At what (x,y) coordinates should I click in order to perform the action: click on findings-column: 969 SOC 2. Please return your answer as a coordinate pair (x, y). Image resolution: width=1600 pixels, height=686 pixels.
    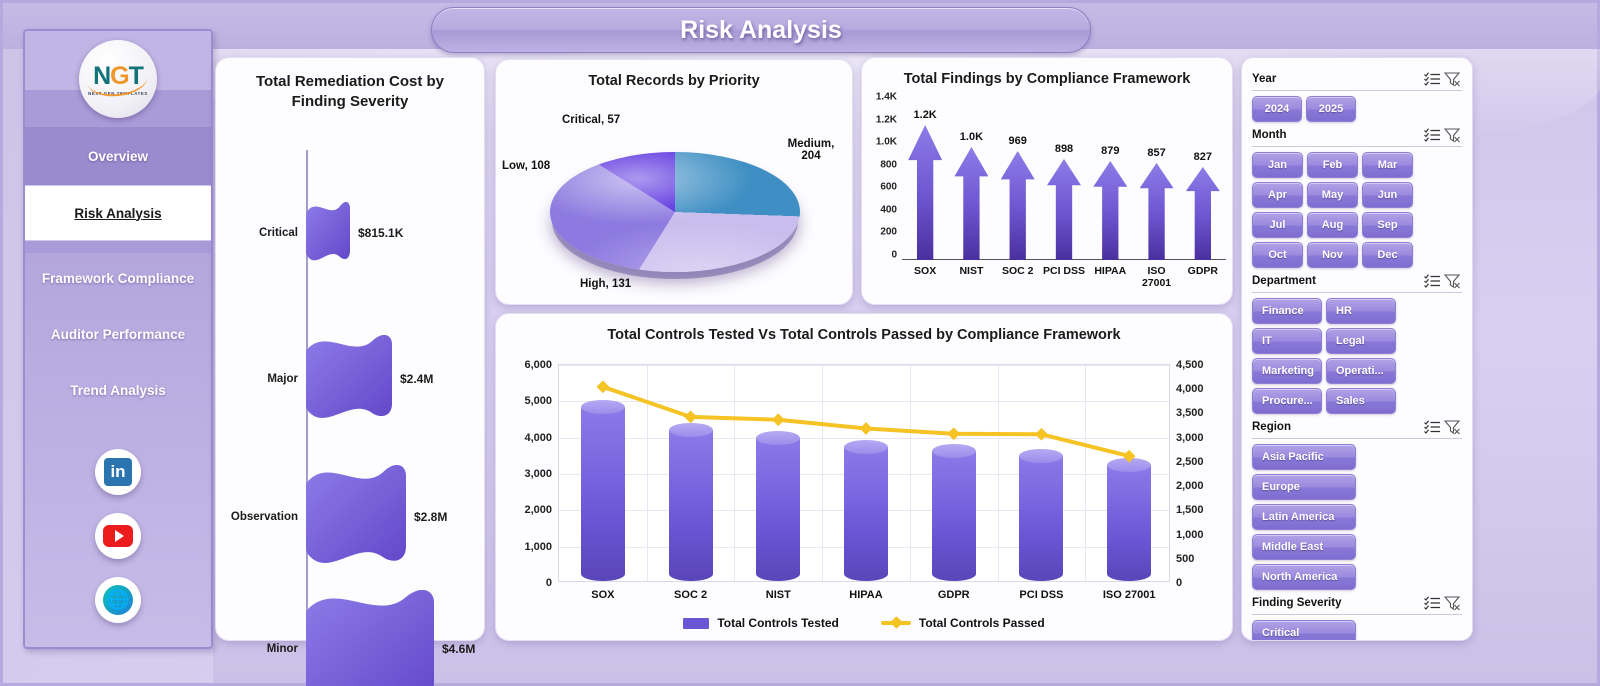
    Looking at the image, I should click on (1017, 206).